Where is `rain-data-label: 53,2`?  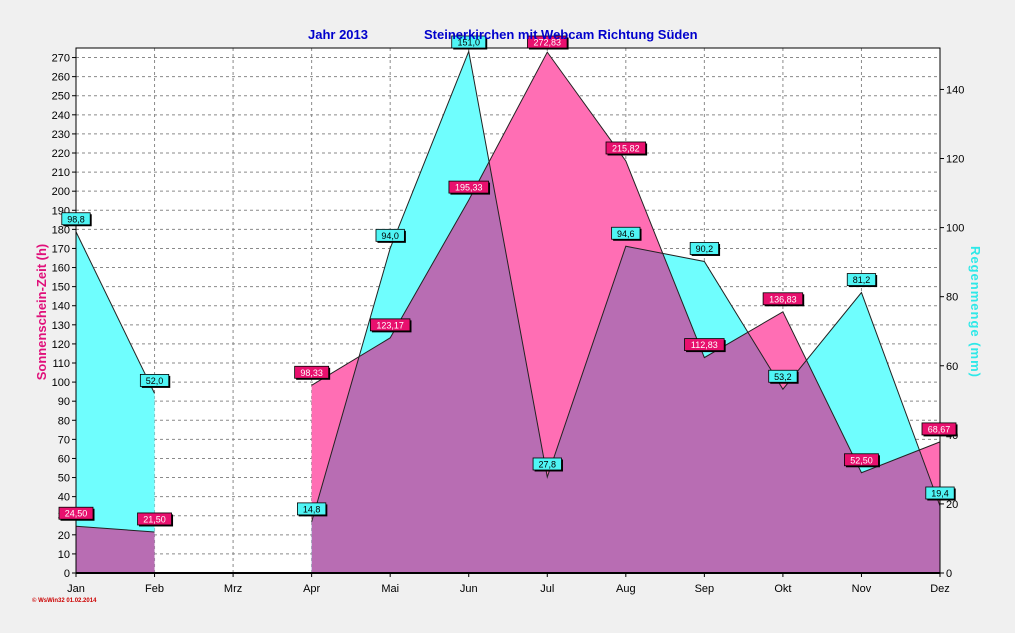 rain-data-label: 53,2 is located at coordinates (783, 376).